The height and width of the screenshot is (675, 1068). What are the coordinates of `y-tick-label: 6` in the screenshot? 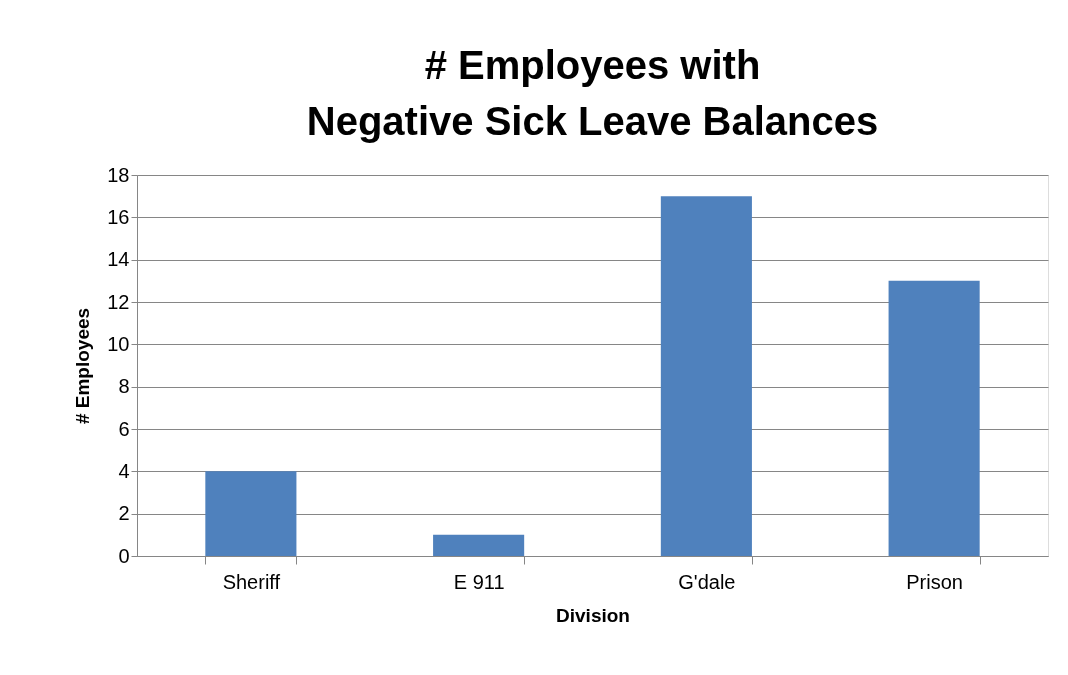 It's located at (124, 428).